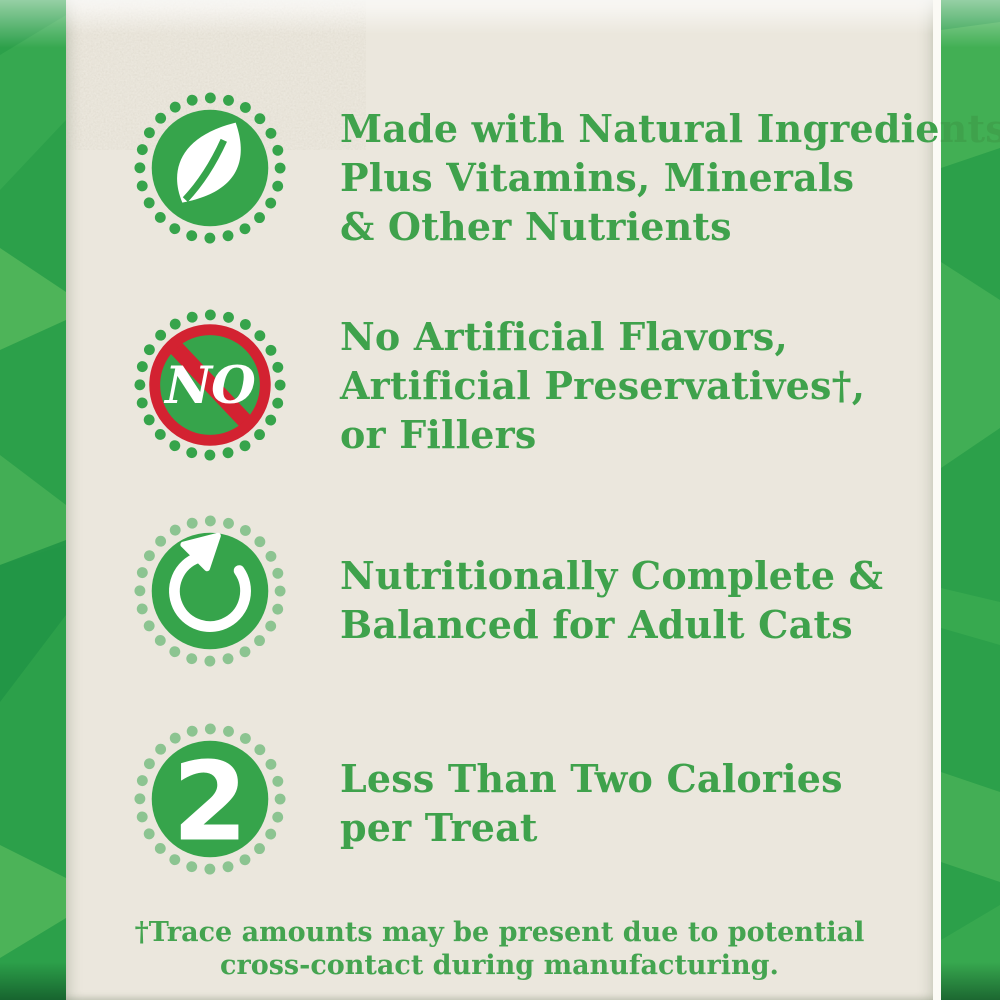  I want to click on leaf-icon, so click(210, 168).